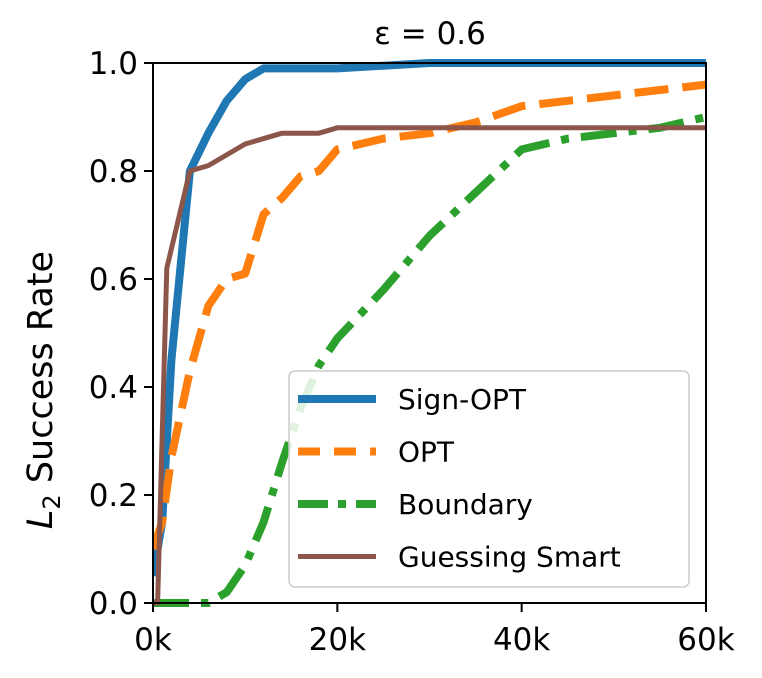 This screenshot has height=678, width=762. I want to click on x-tick-label-1: 20k, so click(337, 640).